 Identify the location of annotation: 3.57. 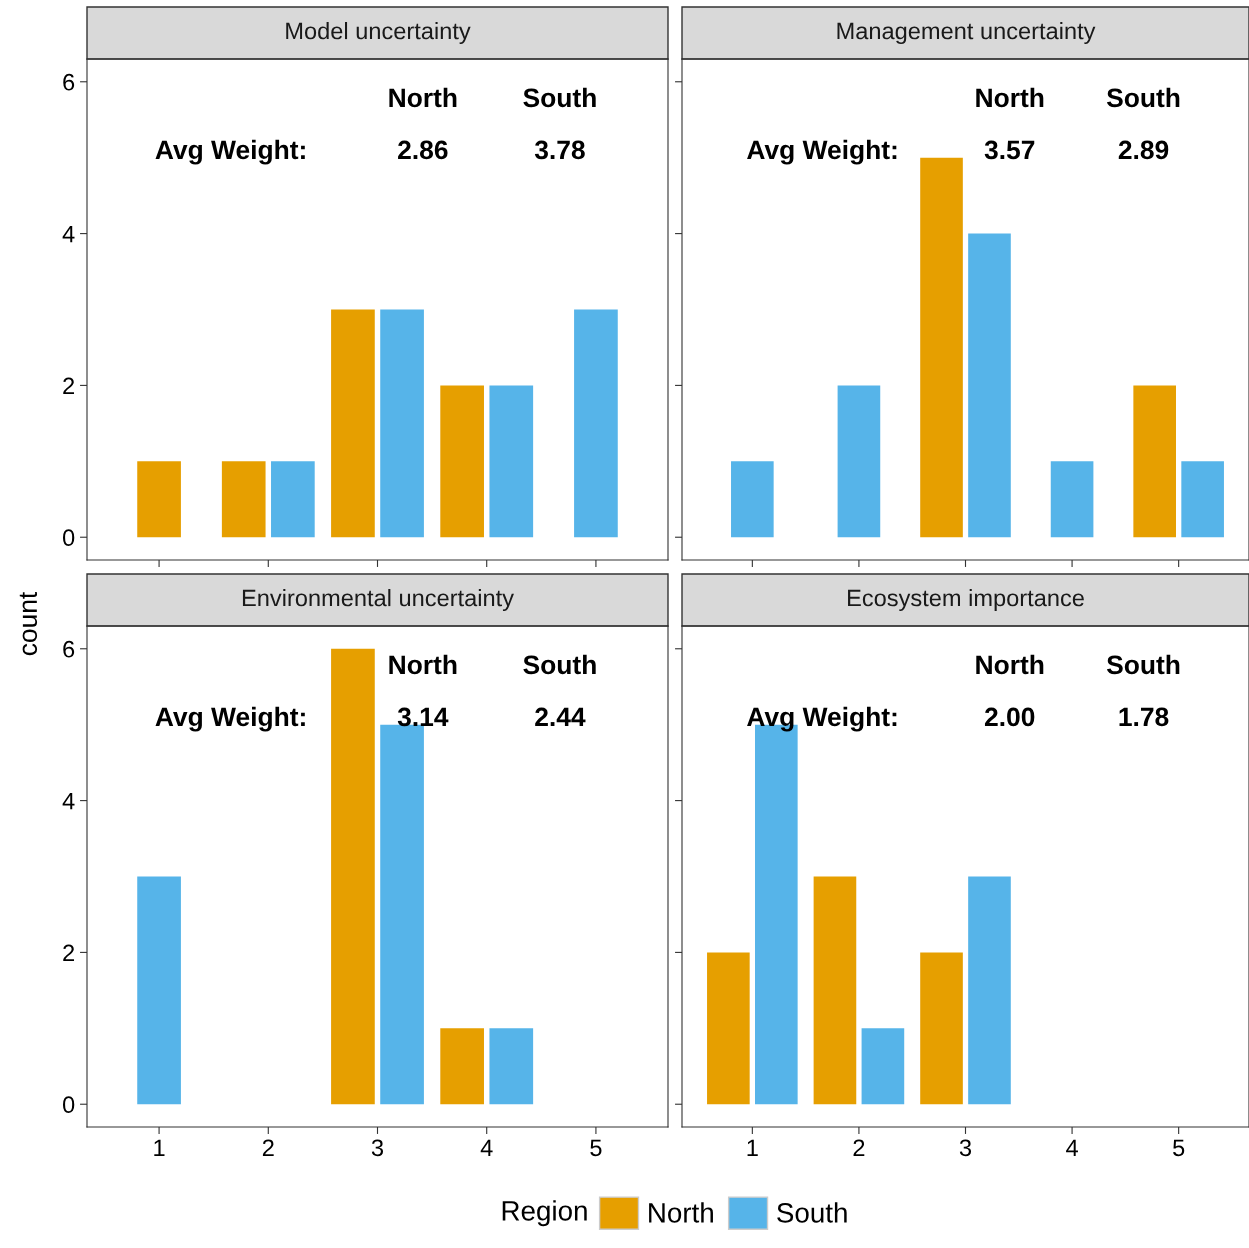
(1009, 150).